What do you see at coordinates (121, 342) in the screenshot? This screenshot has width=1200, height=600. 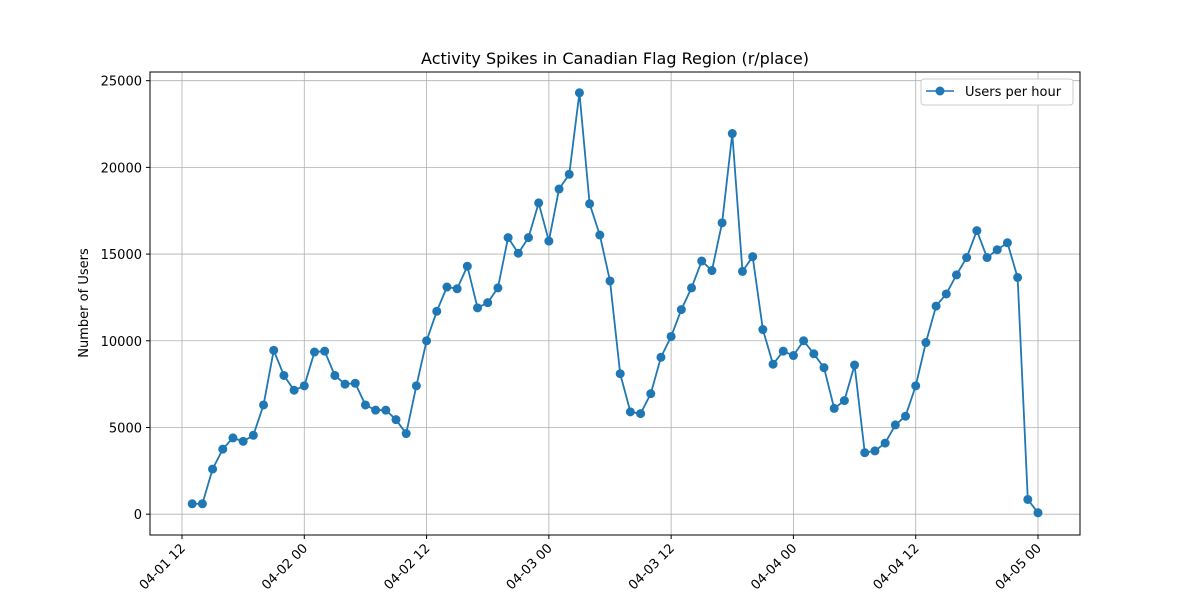 I see `y-tick-label: 10000` at bounding box center [121, 342].